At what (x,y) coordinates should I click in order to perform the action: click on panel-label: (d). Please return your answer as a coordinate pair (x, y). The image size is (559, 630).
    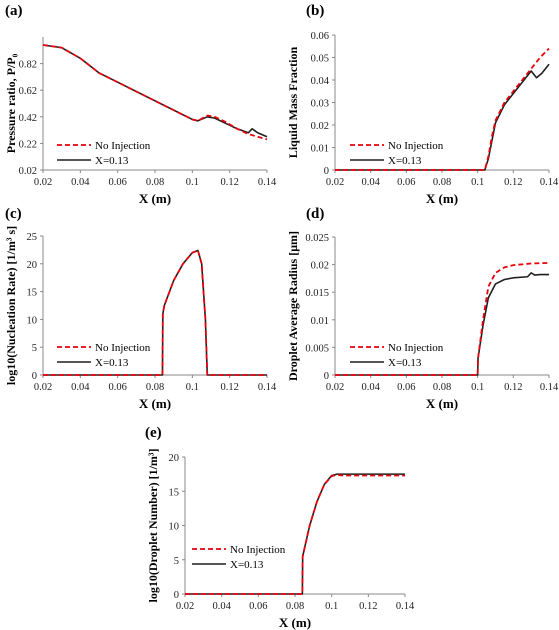
    Looking at the image, I should click on (315, 214).